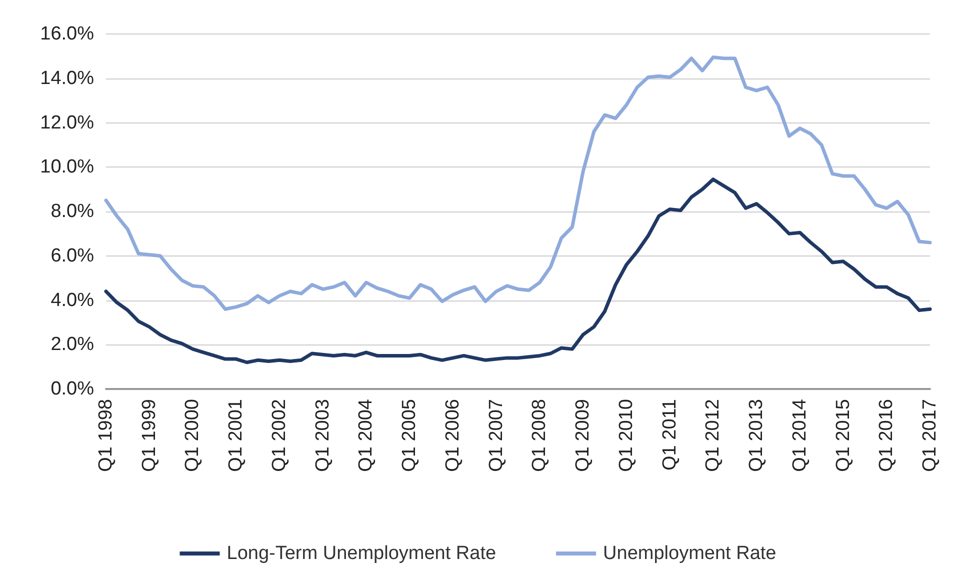  I want to click on x-tick-label: Q1 2017, so click(930, 435).